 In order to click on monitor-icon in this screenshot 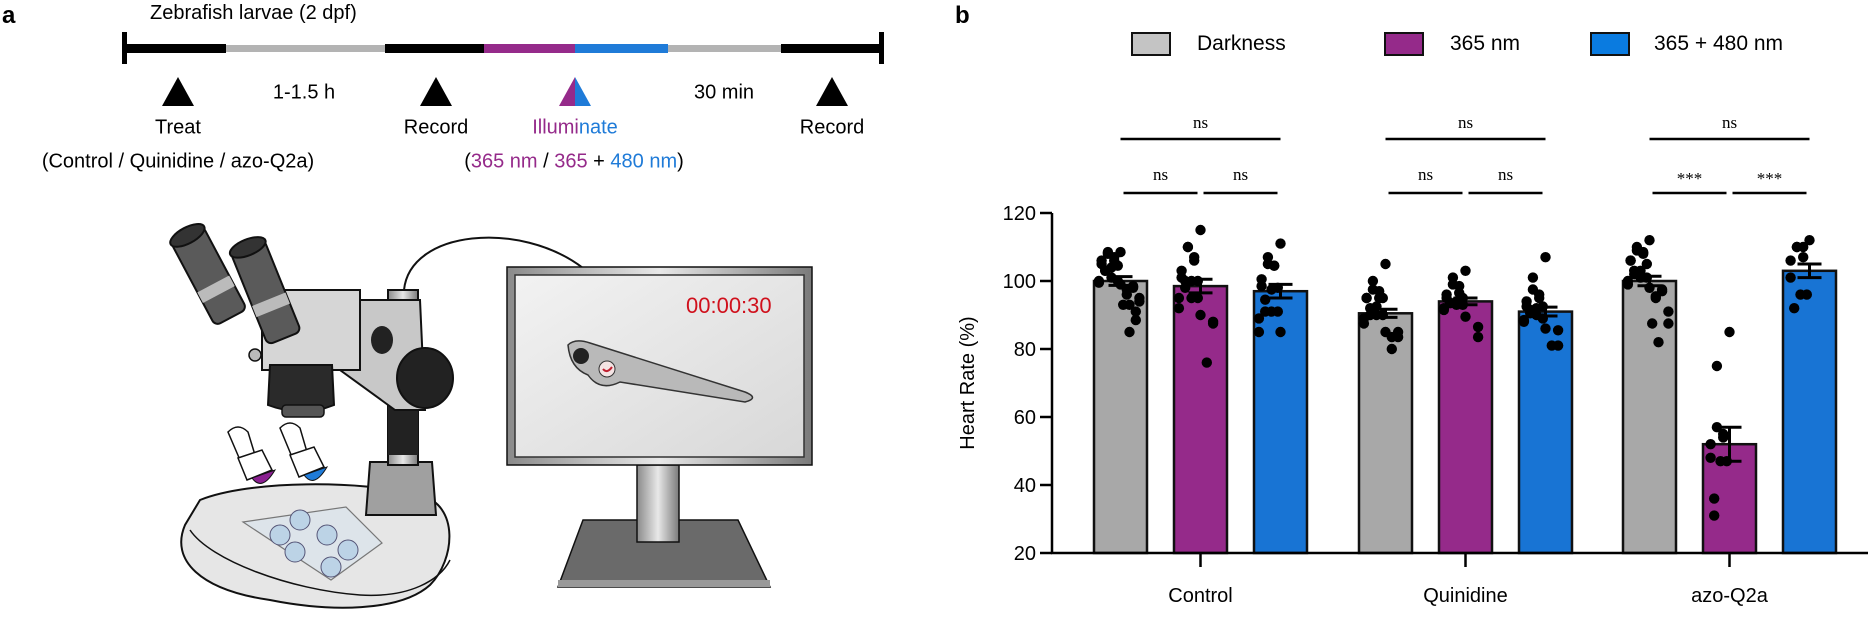, I will do `click(659, 427)`.